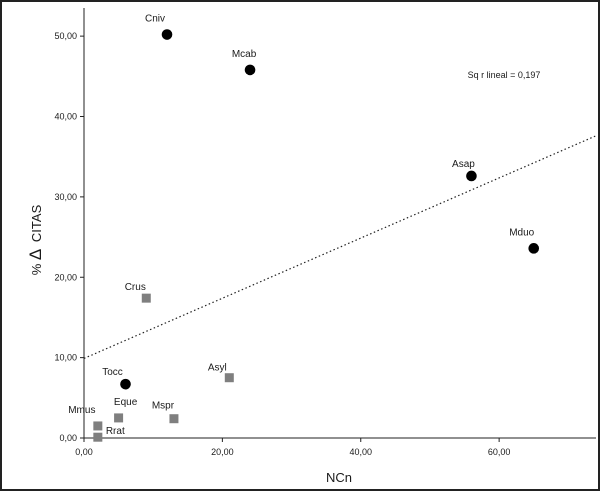 The width and height of the screenshot is (600, 491). I want to click on label-cniv: Cniv, so click(155, 19).